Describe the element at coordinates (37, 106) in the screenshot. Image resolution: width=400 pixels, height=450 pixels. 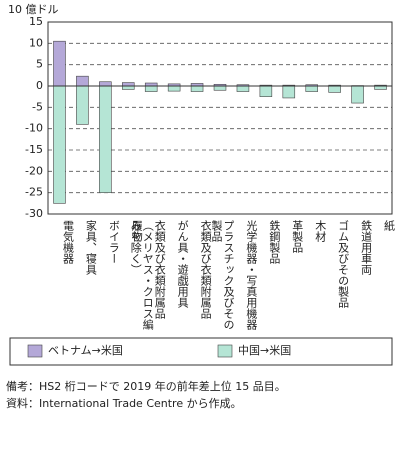
I see `y-tick-label: -5` at that location.